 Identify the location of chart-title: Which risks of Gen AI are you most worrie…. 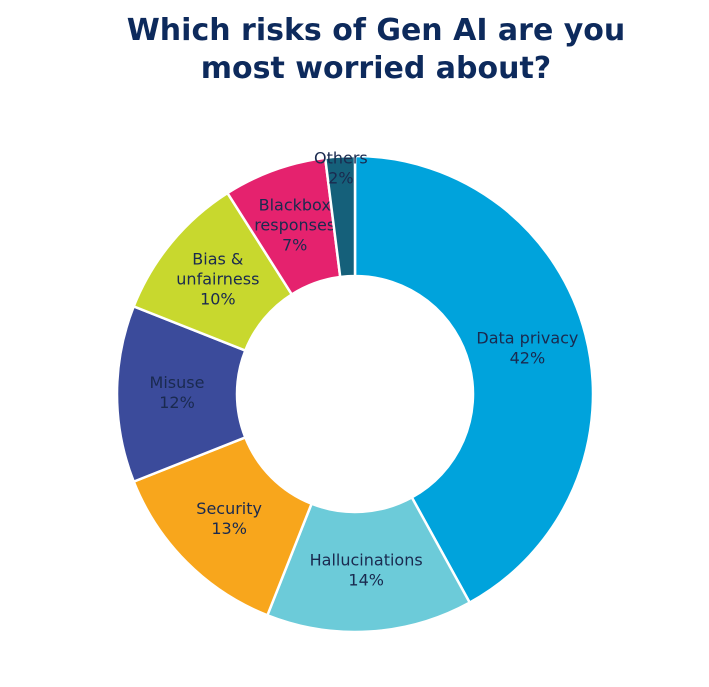
(376, 49).